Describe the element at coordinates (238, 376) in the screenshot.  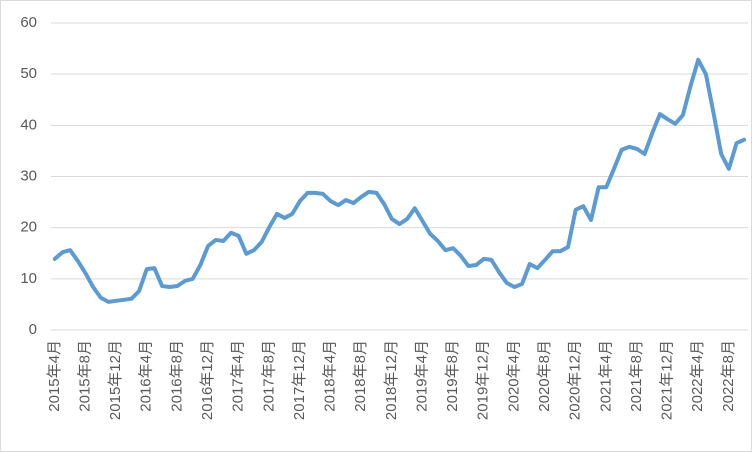
I see `x-tick-label: 2017年4月` at that location.